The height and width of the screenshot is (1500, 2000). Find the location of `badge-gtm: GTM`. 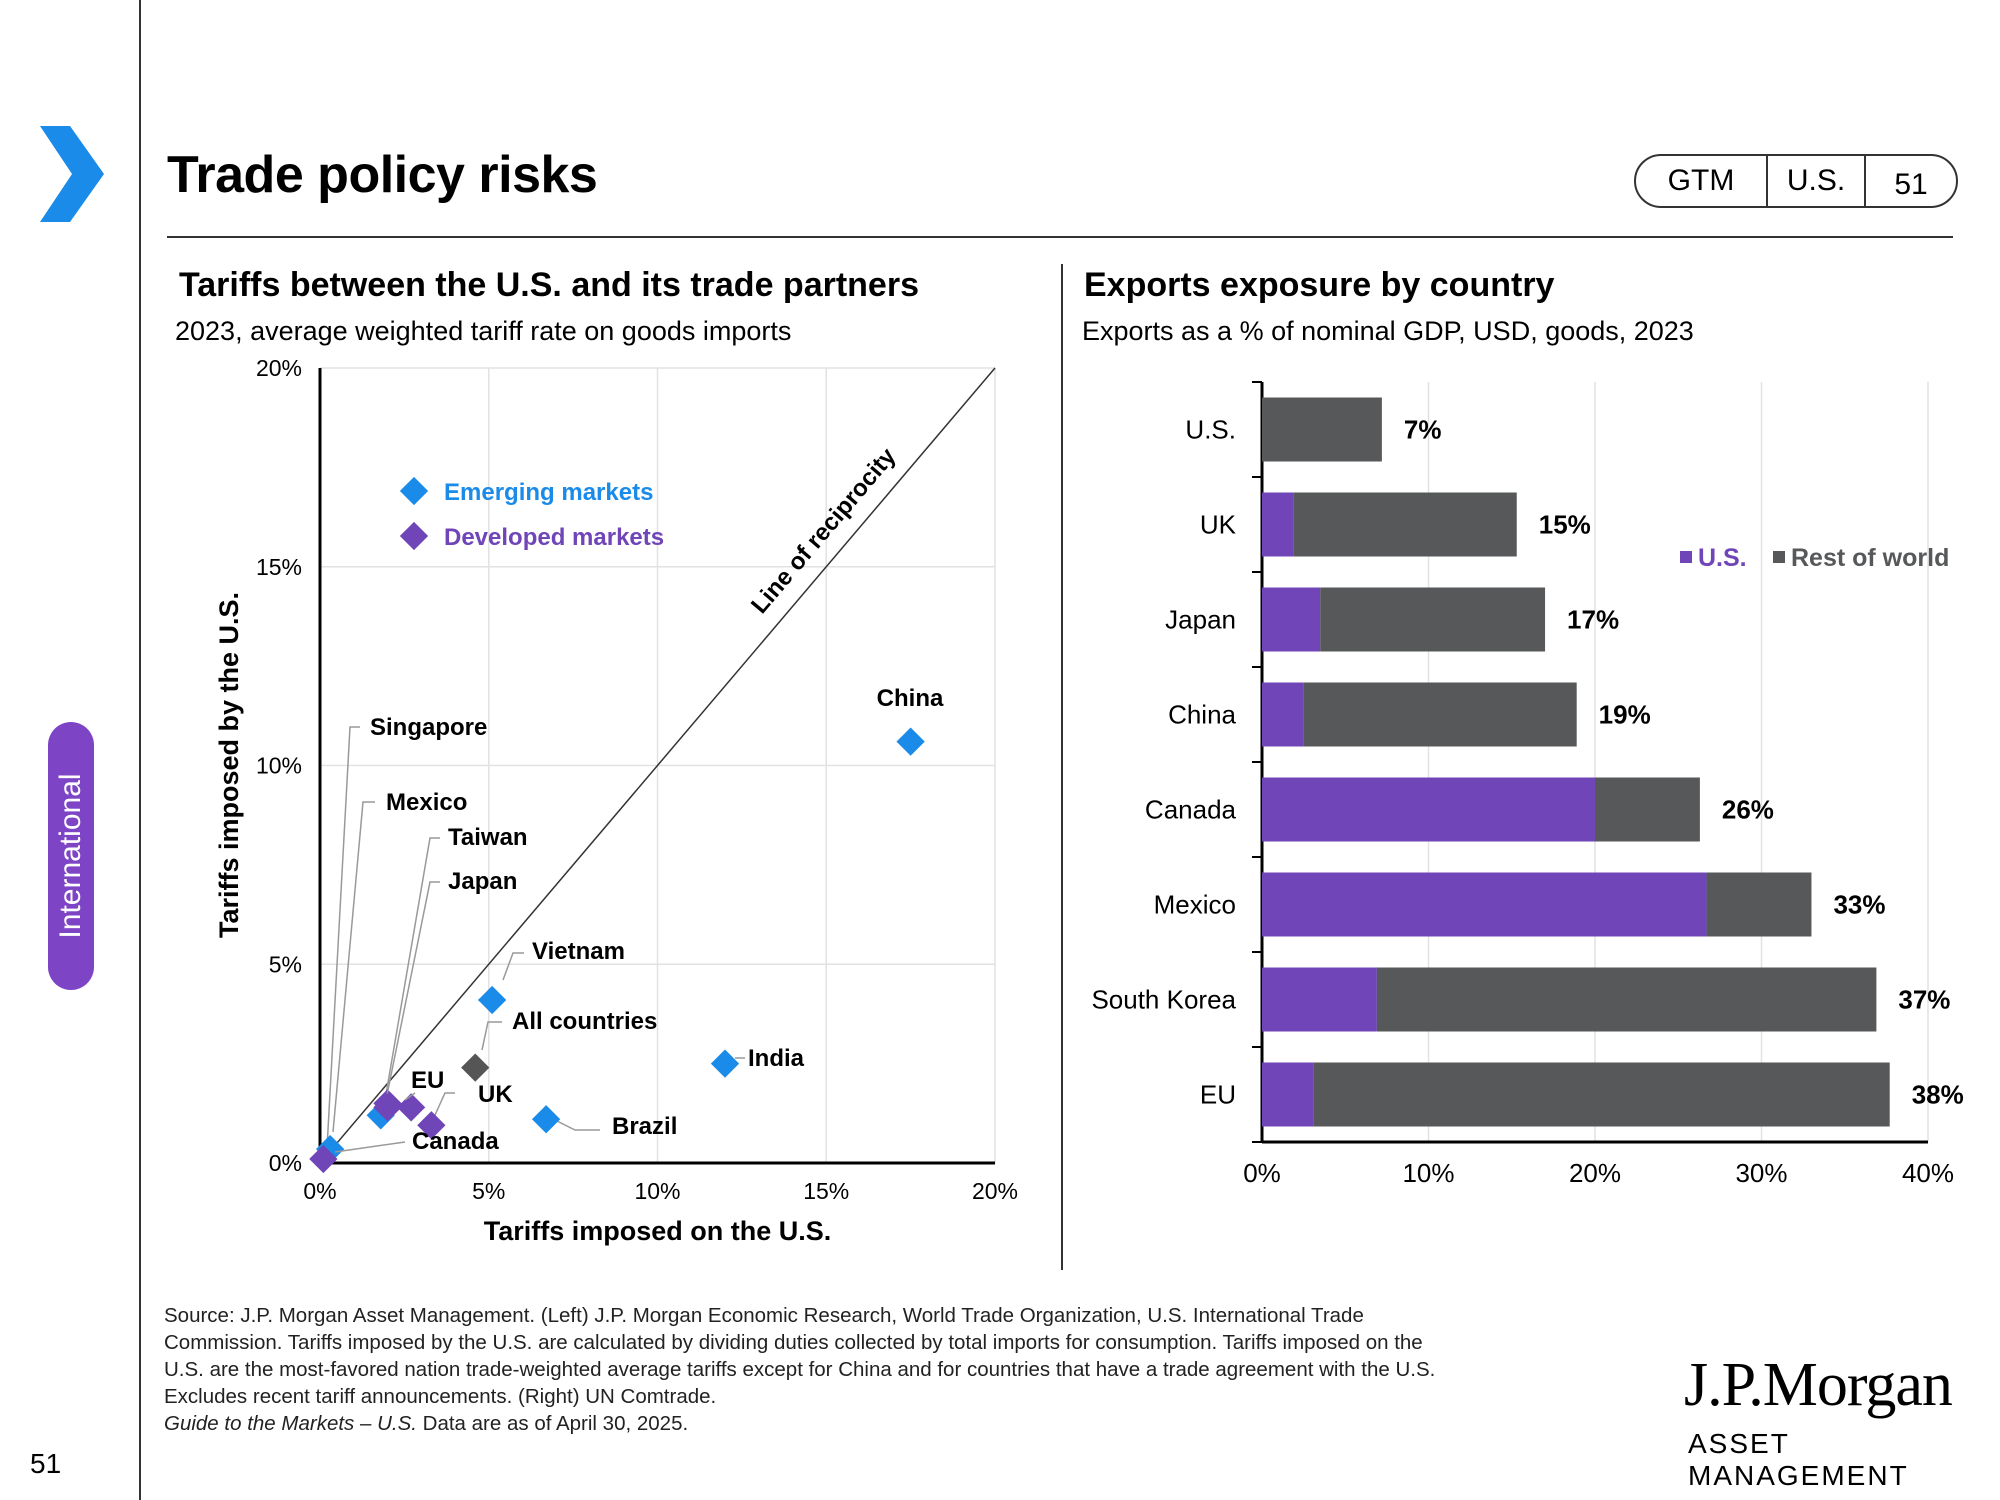

badge-gtm: GTM is located at coordinates (1701, 180).